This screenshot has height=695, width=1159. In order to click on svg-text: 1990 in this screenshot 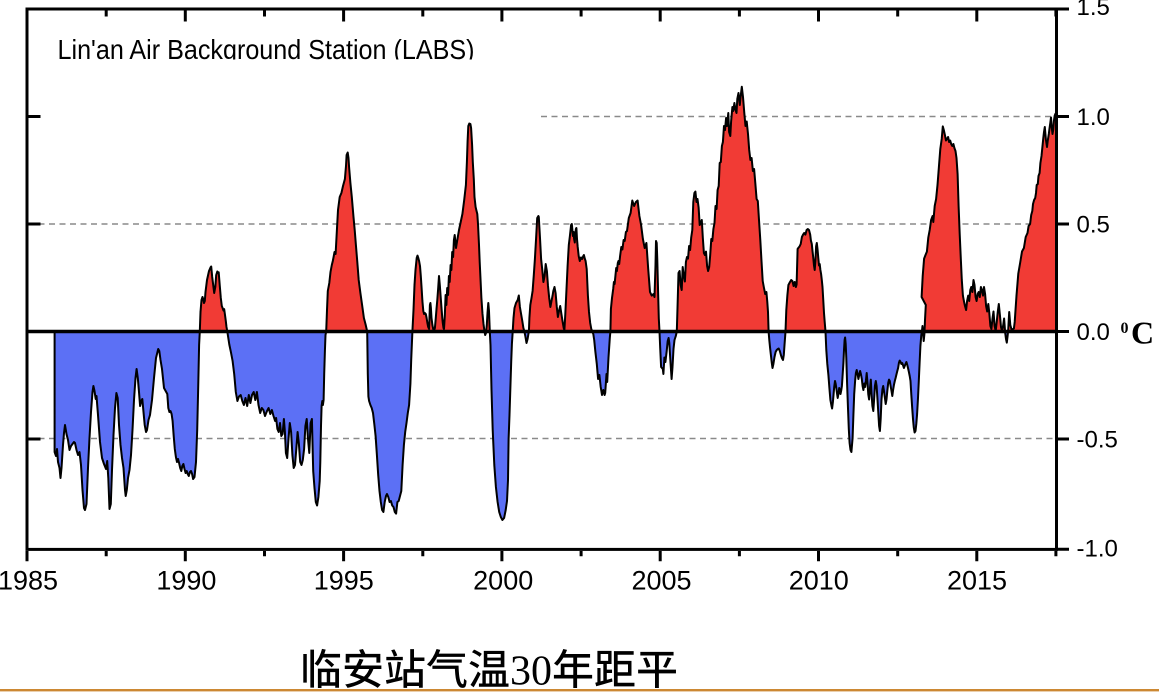, I will do `click(186, 581)`.